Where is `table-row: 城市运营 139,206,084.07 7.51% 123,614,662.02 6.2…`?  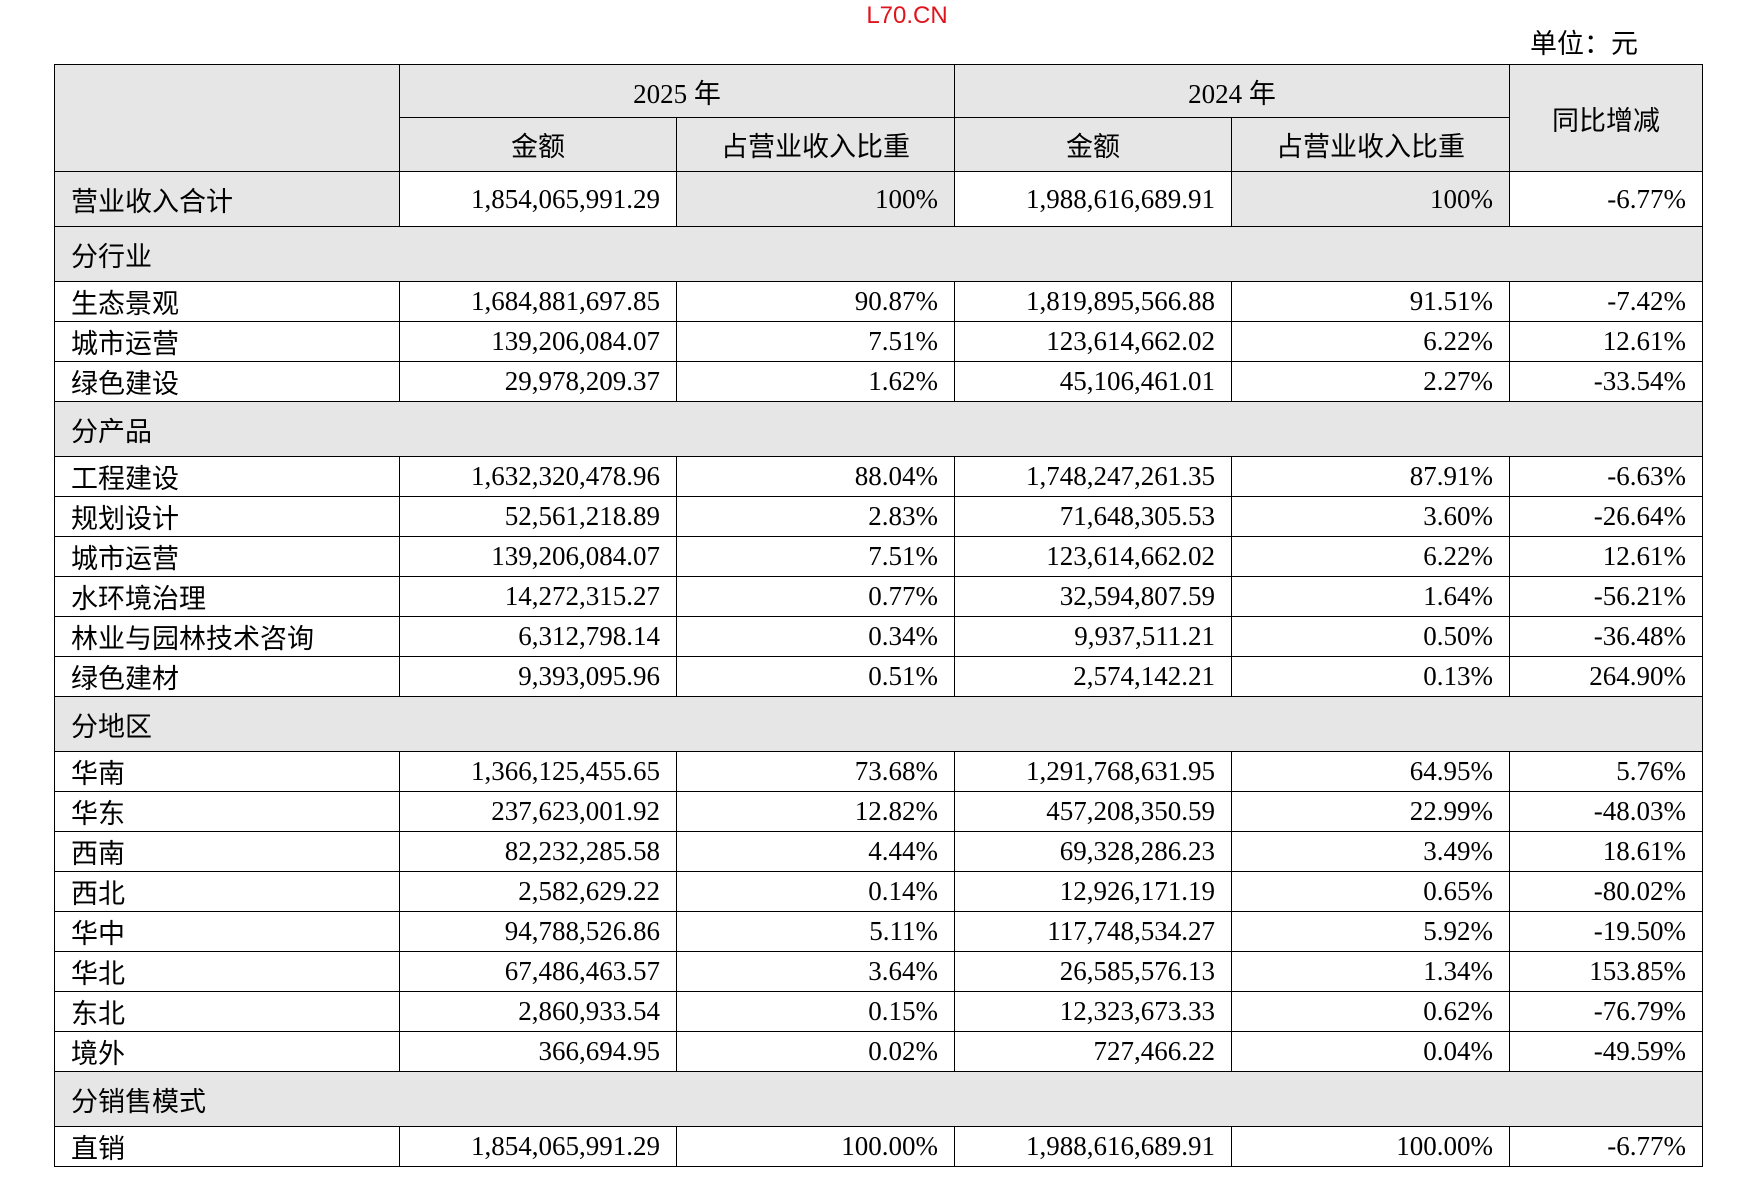 table-row: 城市运营 139,206,084.07 7.51% 123,614,662.02 6.2… is located at coordinates (878, 341).